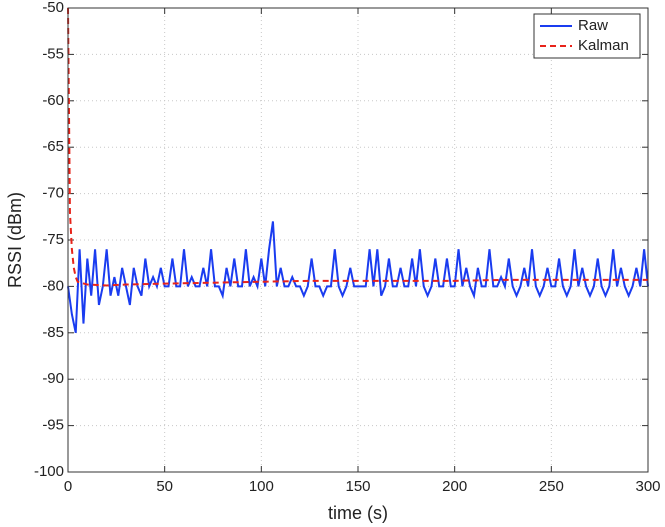  I want to click on x-tick-label: 50, so click(164, 486).